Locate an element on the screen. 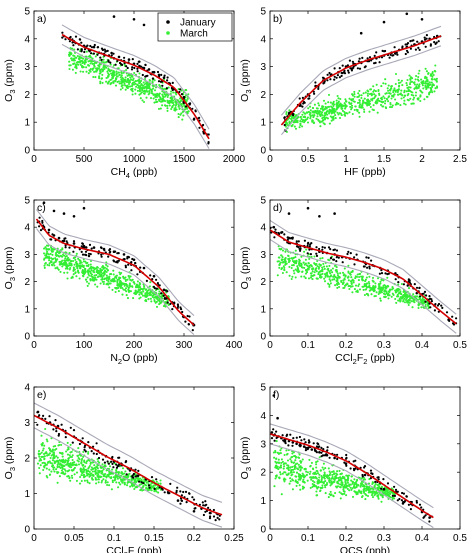  lower-envelope-line is located at coordinates (115, 282).